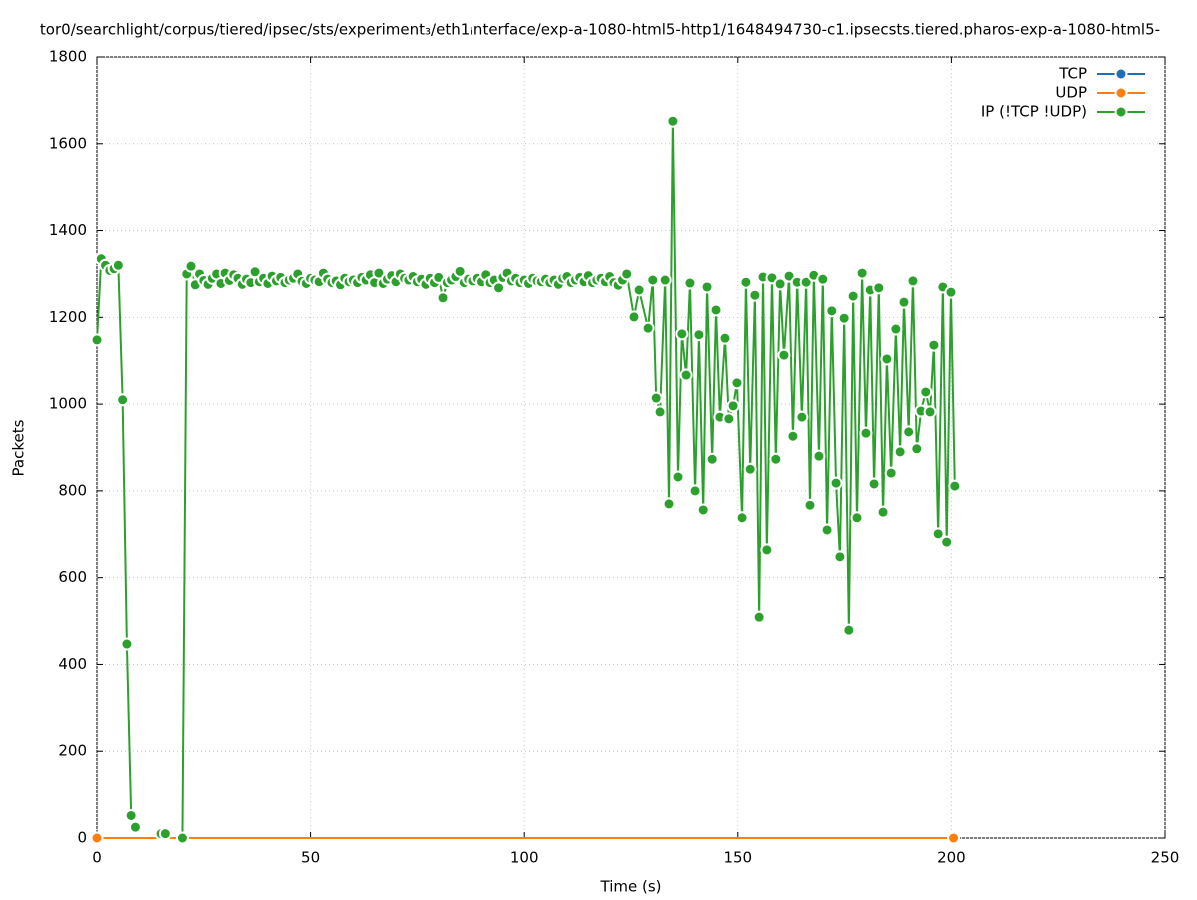 The width and height of the screenshot is (1197, 900). Describe the element at coordinates (68, 230) in the screenshot. I see `y-tick-label: 1400` at that location.